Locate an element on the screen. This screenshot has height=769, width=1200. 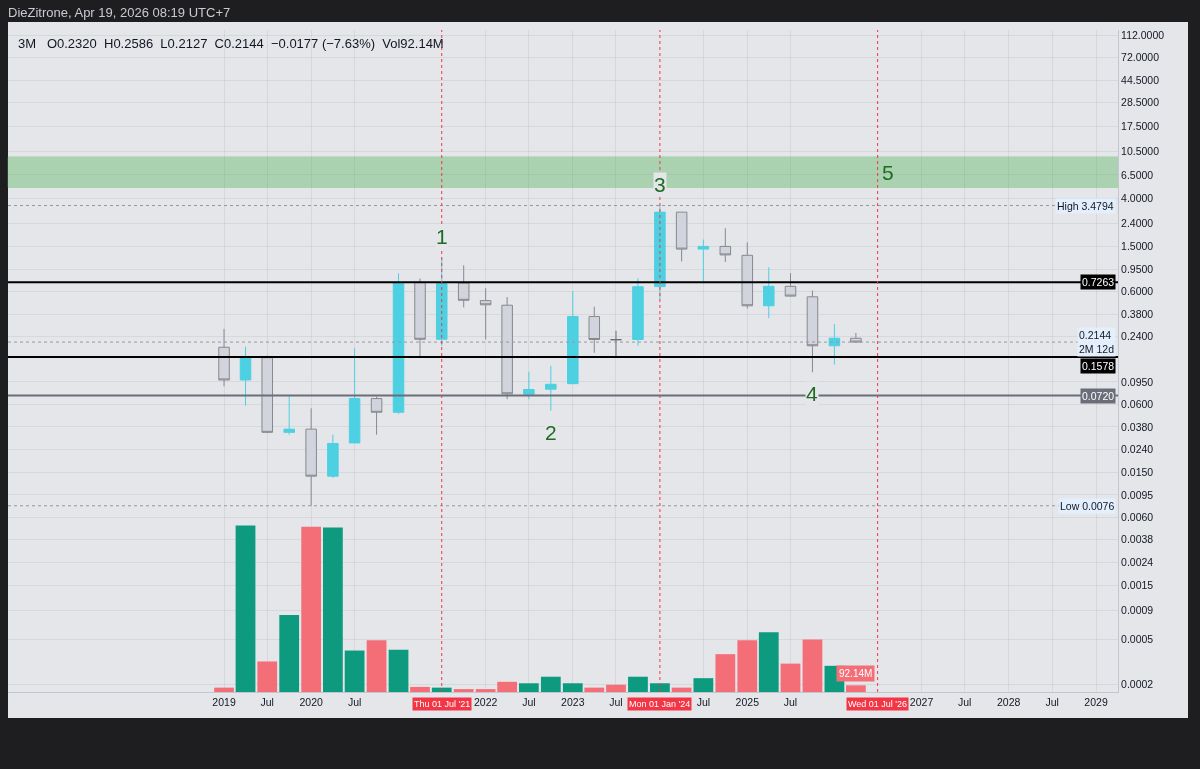
y-tick-label: 0.0150 is located at coordinates (1137, 472).